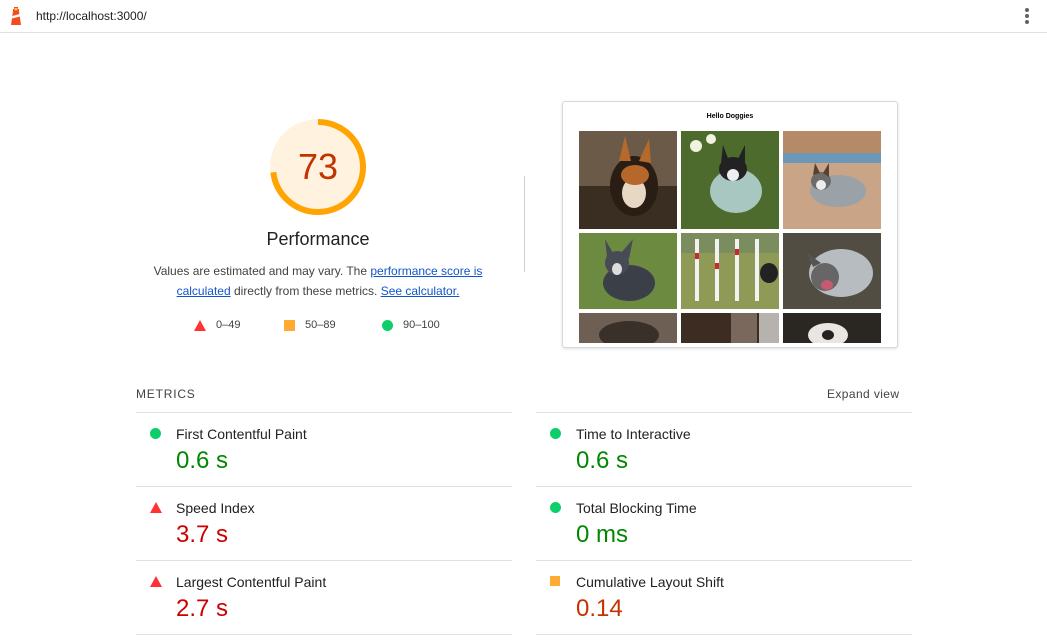  Describe the element at coordinates (329, 281) in the screenshot. I see `score-calculation-link: performance score is calculated` at that location.